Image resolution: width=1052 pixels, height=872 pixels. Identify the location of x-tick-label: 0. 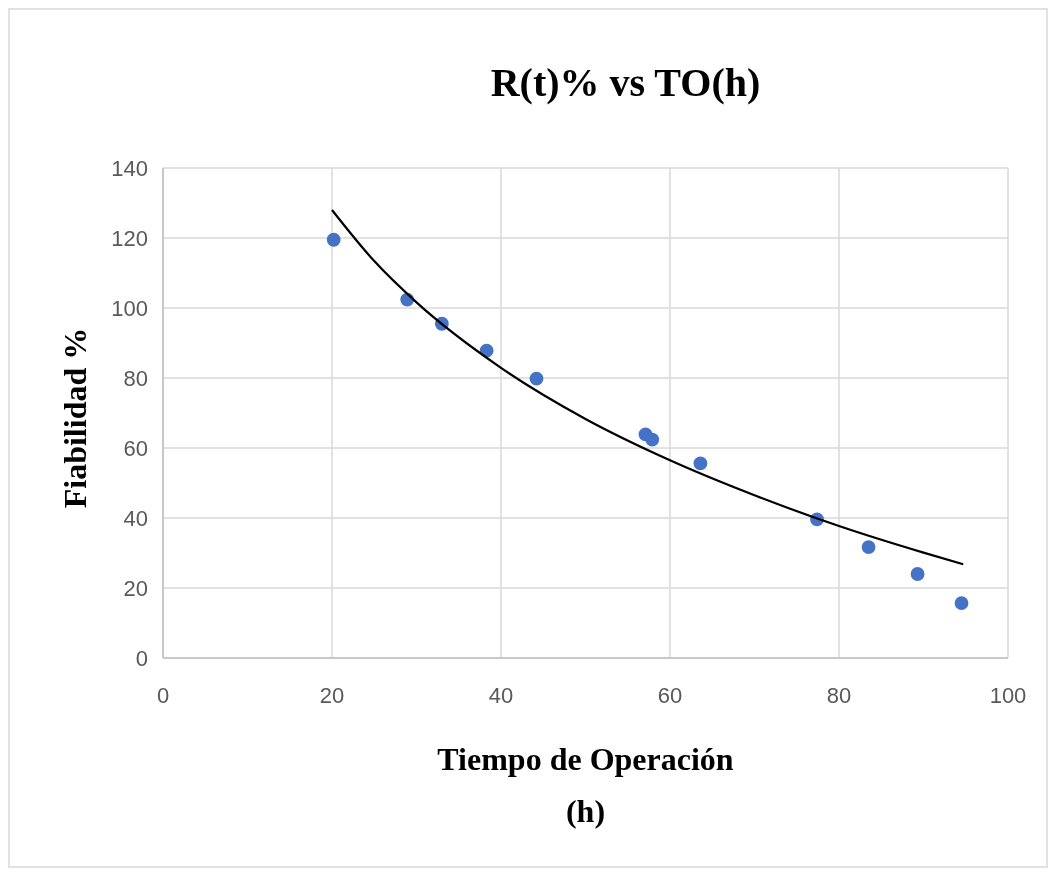
(163, 695).